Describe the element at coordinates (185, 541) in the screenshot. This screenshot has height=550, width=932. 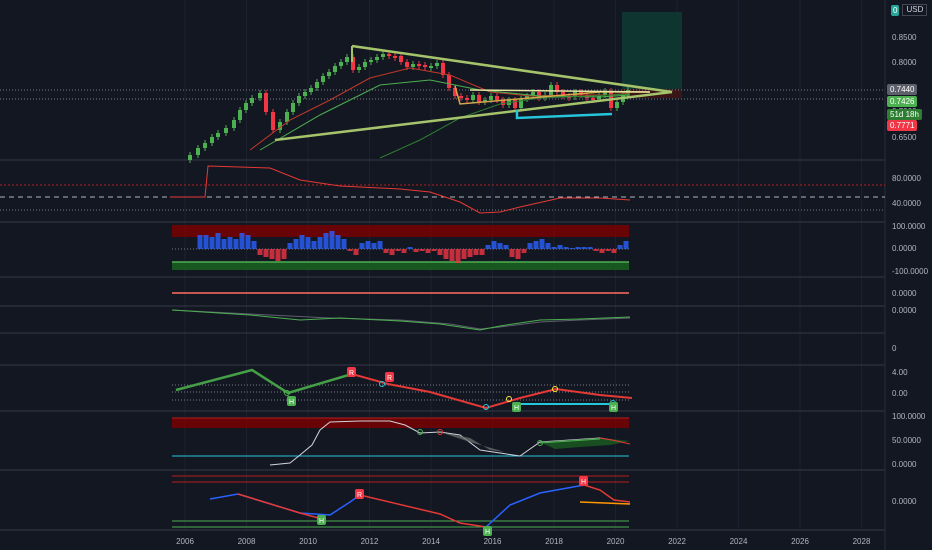
I see `time-axis-label: 2006` at that location.